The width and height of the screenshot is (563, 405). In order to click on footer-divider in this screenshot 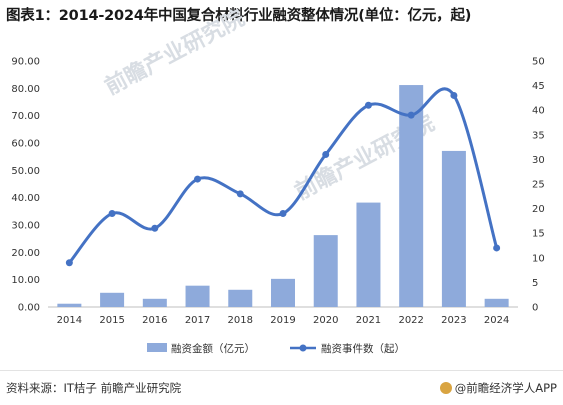, I will do `click(281, 370)`.